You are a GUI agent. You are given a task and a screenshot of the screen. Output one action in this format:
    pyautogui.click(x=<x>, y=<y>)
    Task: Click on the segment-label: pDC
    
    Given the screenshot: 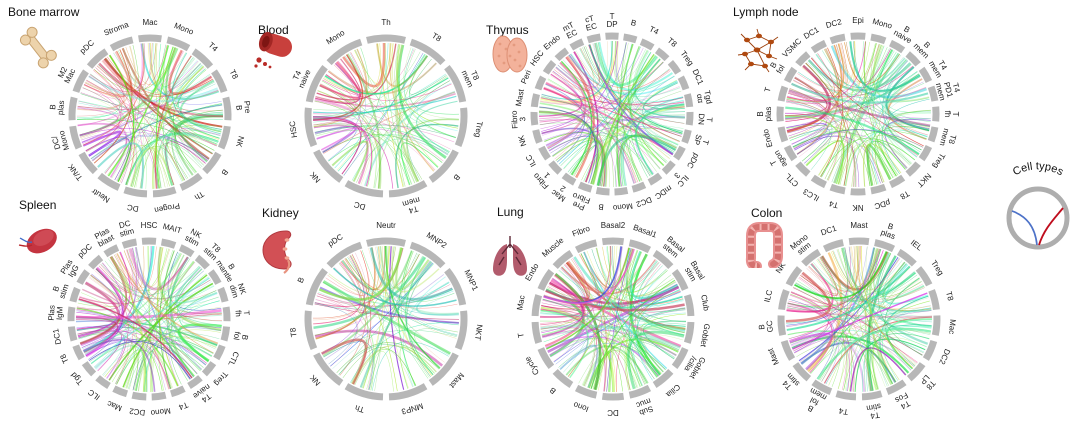 What is the action you would take?
    pyautogui.click(x=335, y=240)
    